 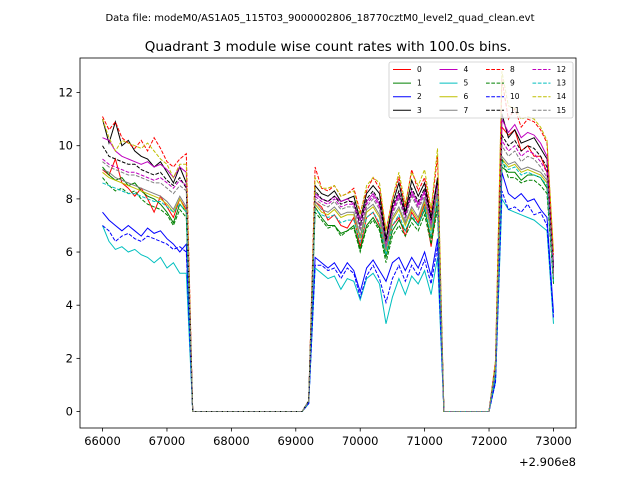 What do you see at coordinates (466, 96) in the screenshot?
I see `legend-label-6: 6` at bounding box center [466, 96].